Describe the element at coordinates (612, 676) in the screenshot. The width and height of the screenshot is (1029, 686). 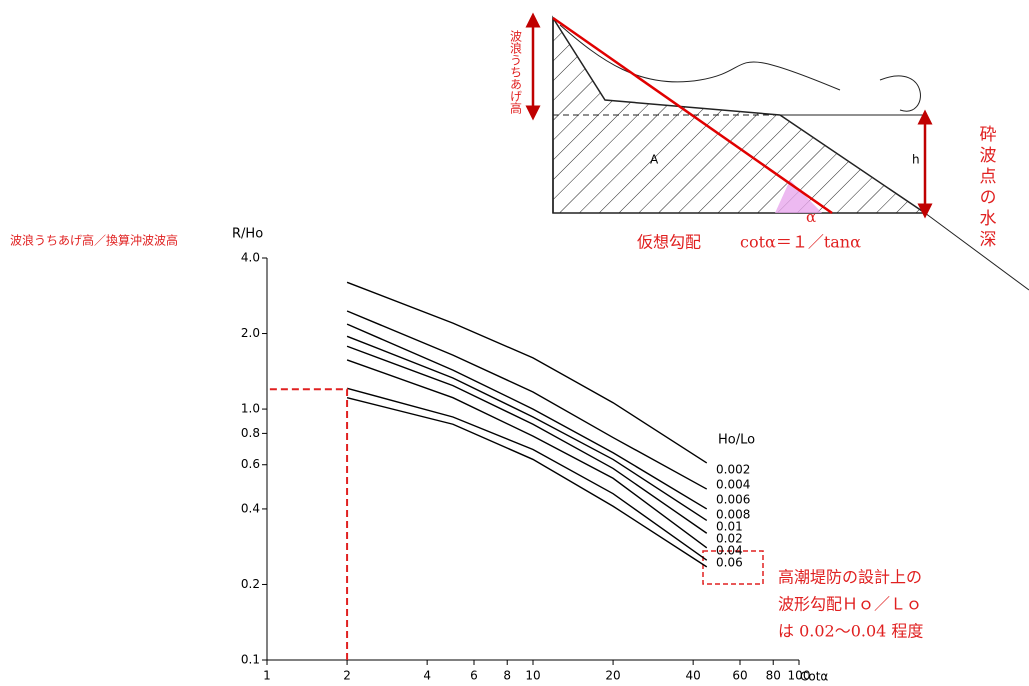
I see `x-tick-label: 20` at that location.